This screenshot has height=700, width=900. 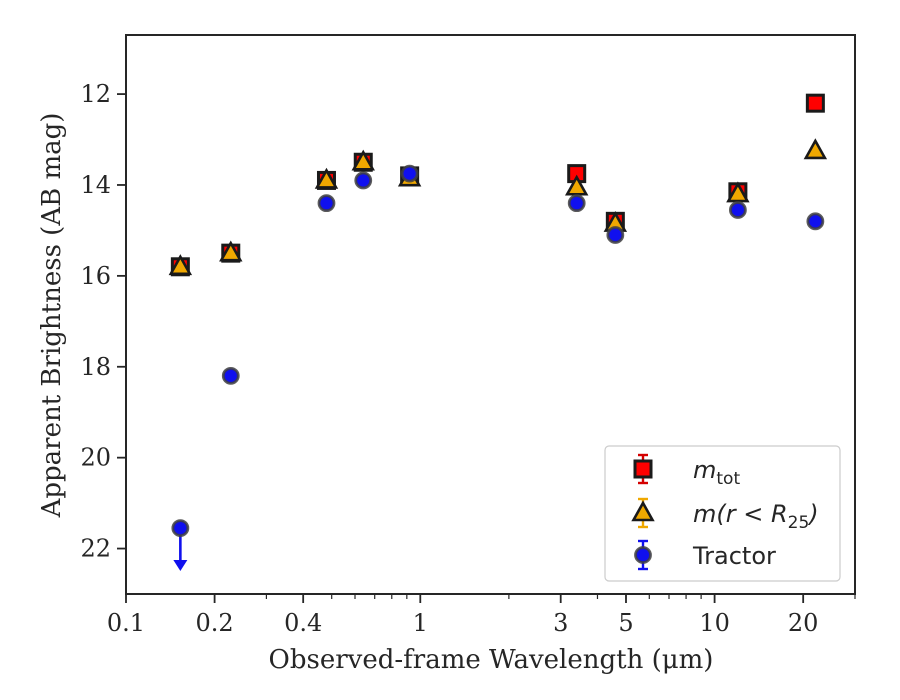 I want to click on y-tick-label: 16, so click(x=95, y=276).